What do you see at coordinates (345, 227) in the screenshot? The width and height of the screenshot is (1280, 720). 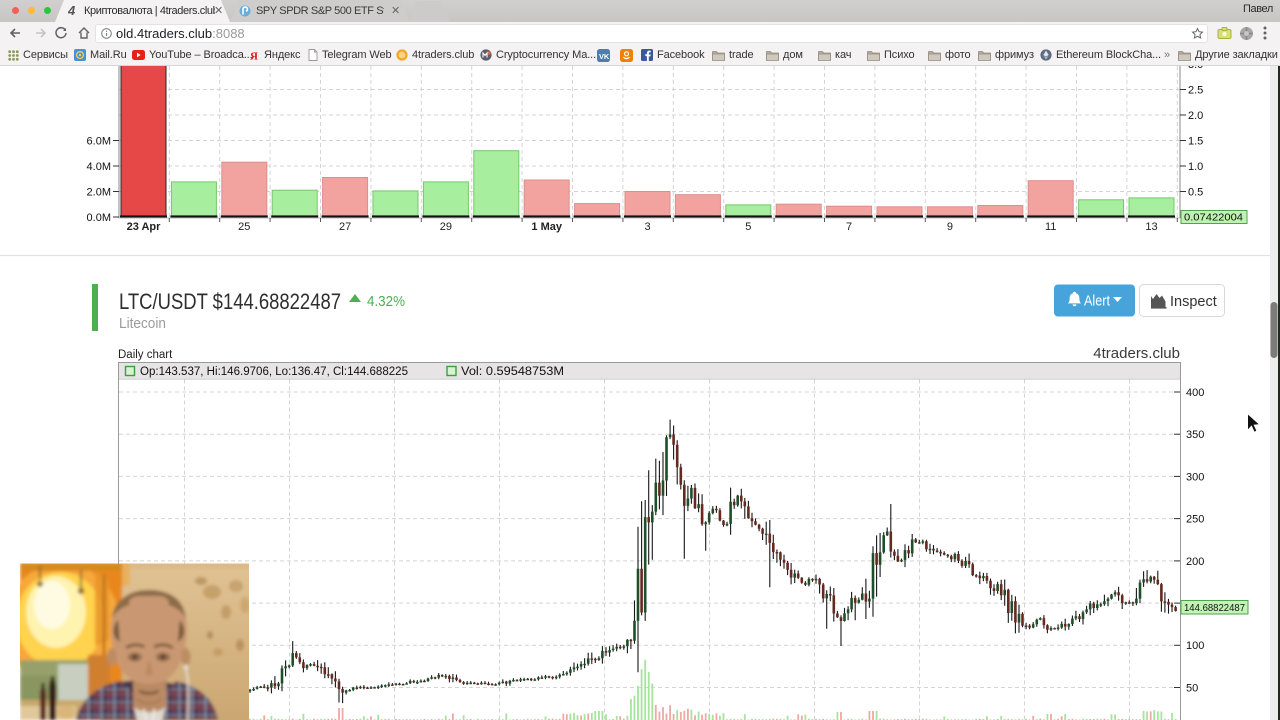 I see `svg-text: 27` at bounding box center [345, 227].